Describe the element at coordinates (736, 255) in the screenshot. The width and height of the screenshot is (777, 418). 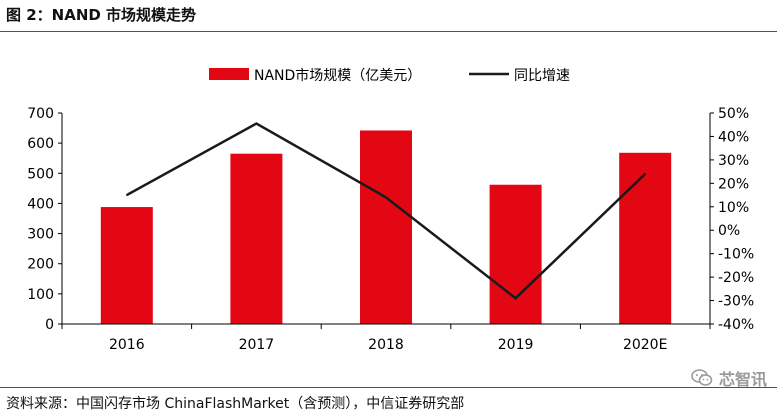
I see `right-tick-label: -10%` at that location.